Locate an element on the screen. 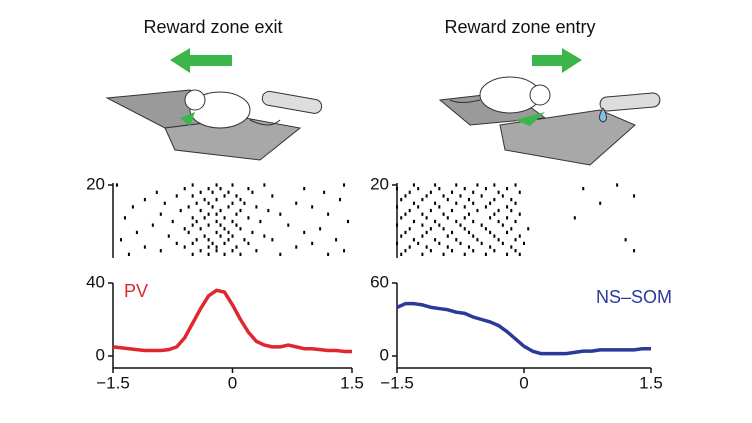 Image resolution: width=752 pixels, height=423 pixels. panel-title: Reward zone entry is located at coordinates (519, 27).